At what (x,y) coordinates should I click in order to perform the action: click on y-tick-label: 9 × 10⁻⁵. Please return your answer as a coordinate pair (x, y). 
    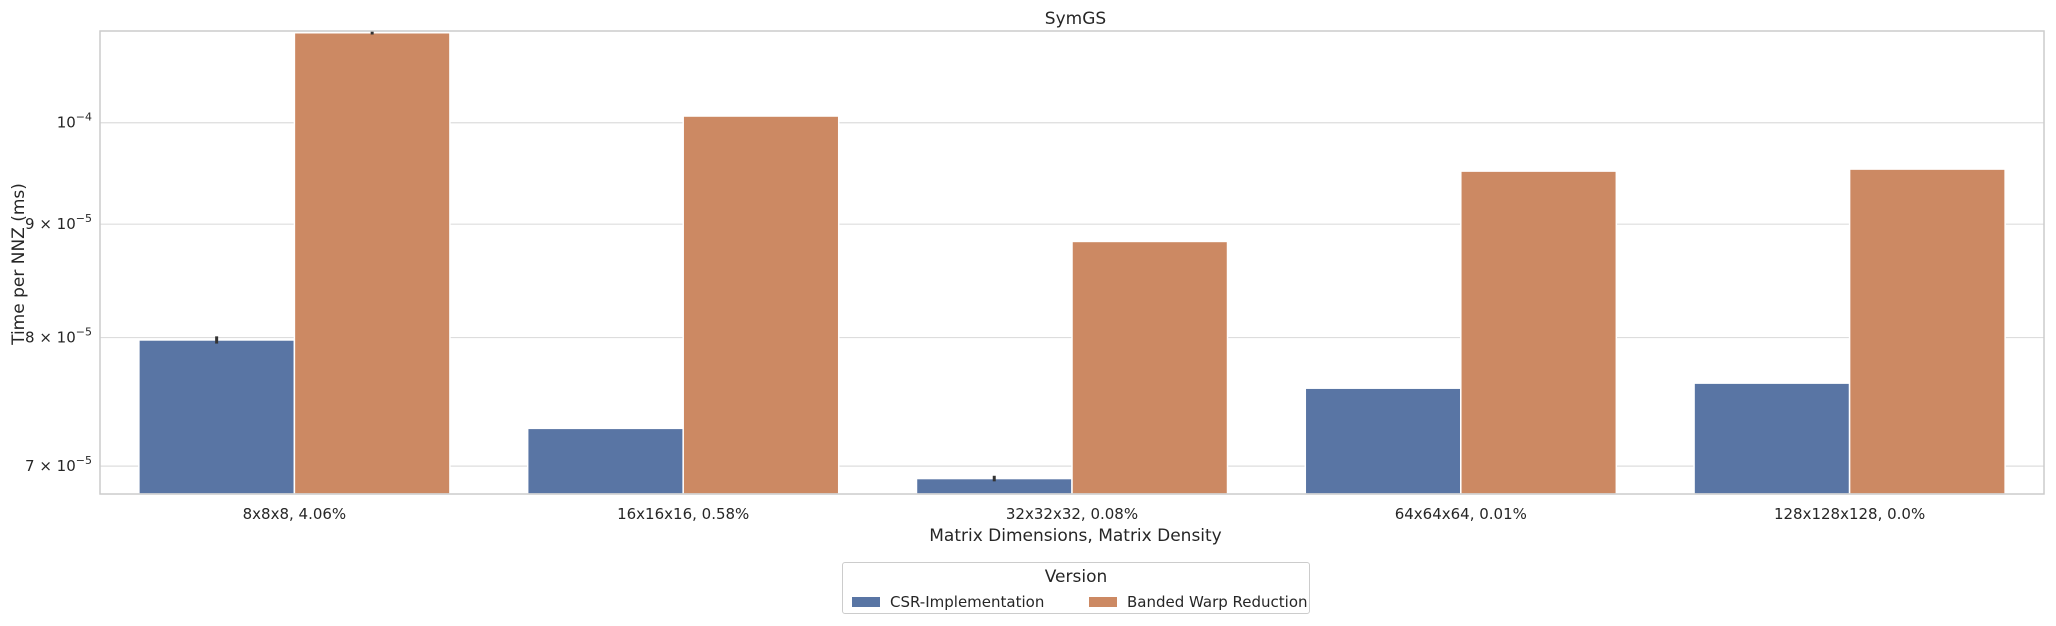
    Looking at the image, I should click on (58, 222).